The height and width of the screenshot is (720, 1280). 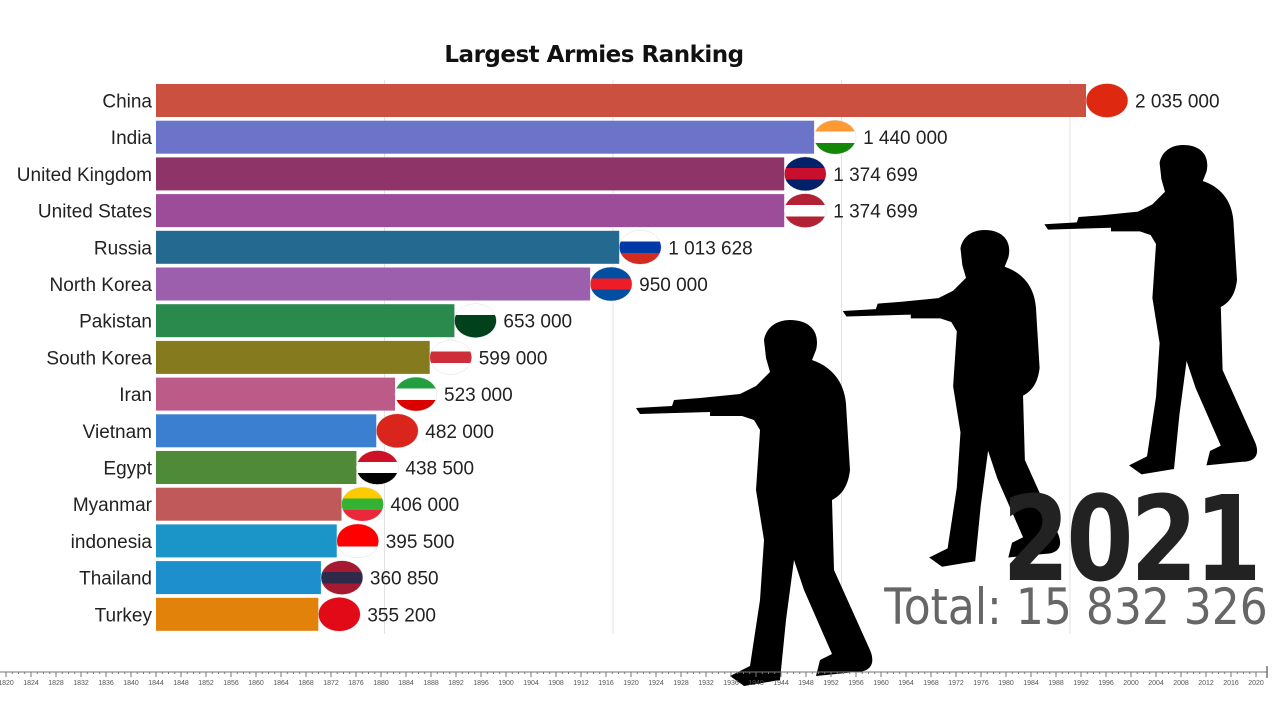 I want to click on timeline-tick-label: 1828, so click(x=56, y=683).